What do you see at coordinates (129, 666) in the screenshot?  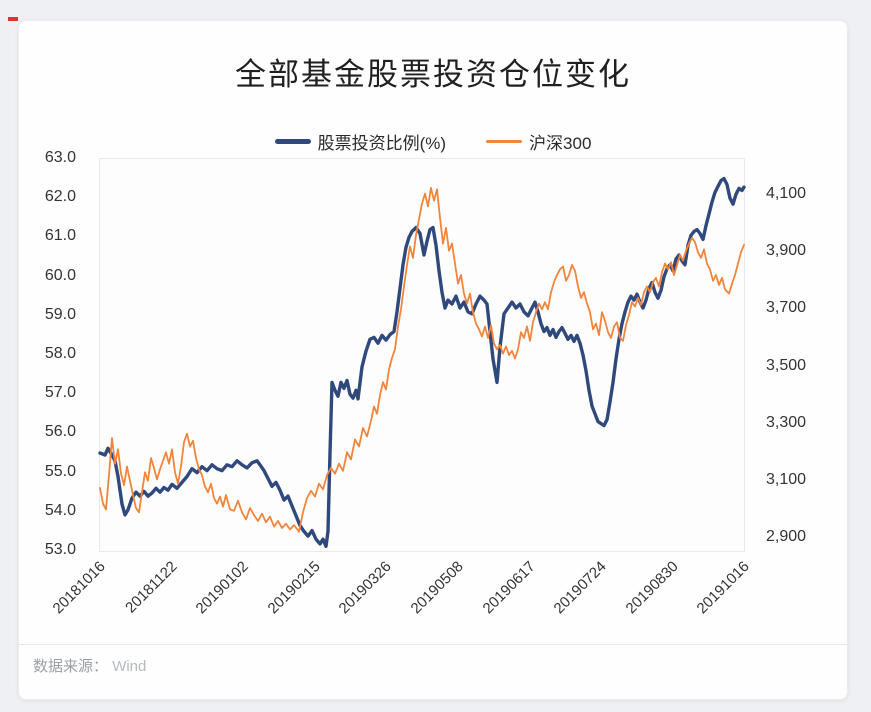 I see `data-source-value: Wind` at bounding box center [129, 666].